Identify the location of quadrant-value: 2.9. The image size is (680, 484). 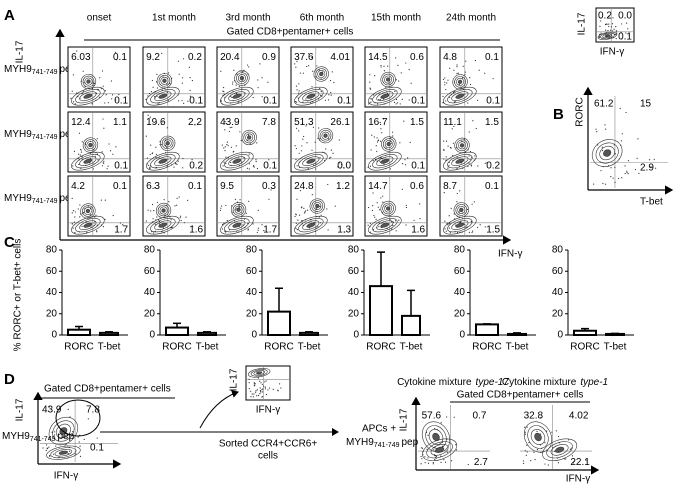
(647, 168).